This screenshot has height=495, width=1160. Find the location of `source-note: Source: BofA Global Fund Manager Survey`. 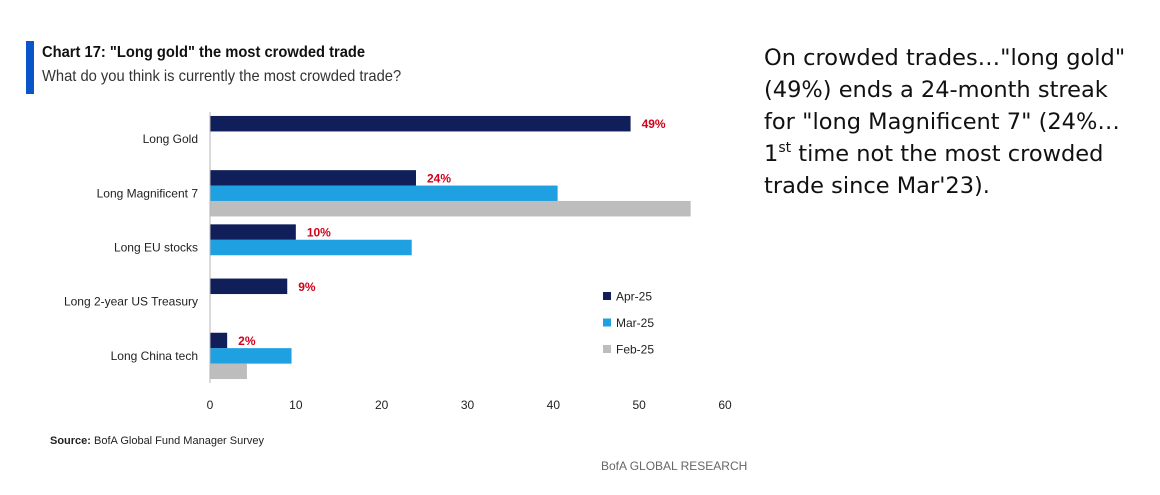

source-note: Source: BofA Global Fund Manager Survey is located at coordinates (157, 441).